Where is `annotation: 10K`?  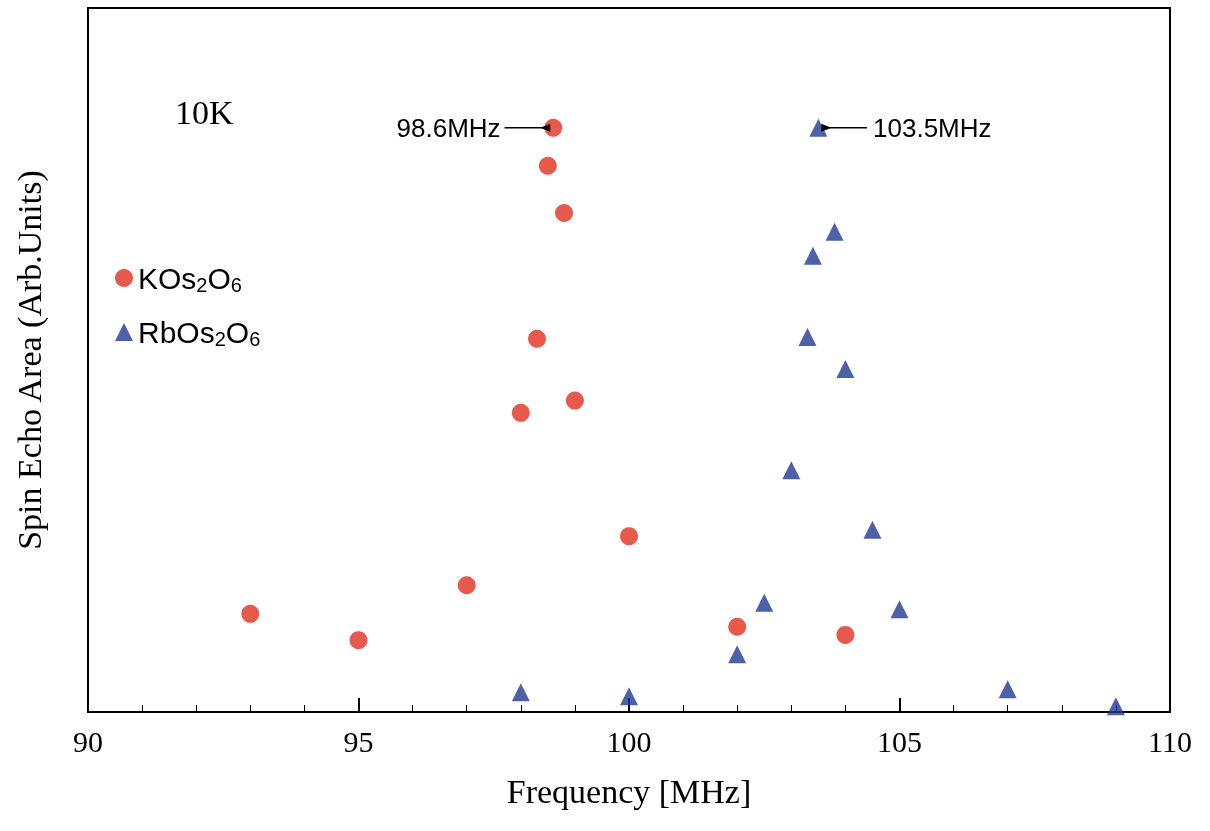 annotation: 10K is located at coordinates (204, 112).